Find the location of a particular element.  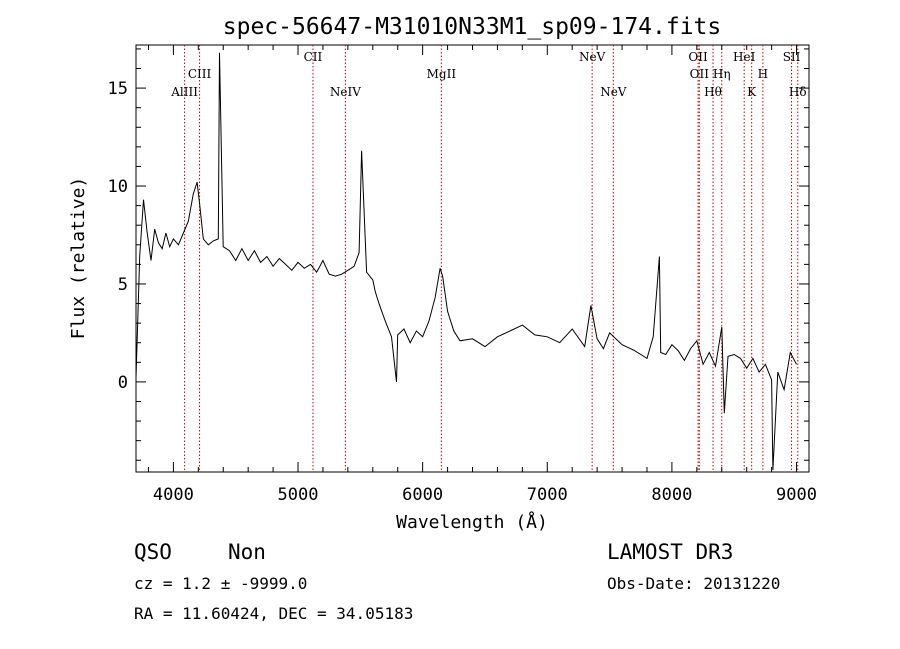

x-tick-label: 6000 is located at coordinates (422, 495).